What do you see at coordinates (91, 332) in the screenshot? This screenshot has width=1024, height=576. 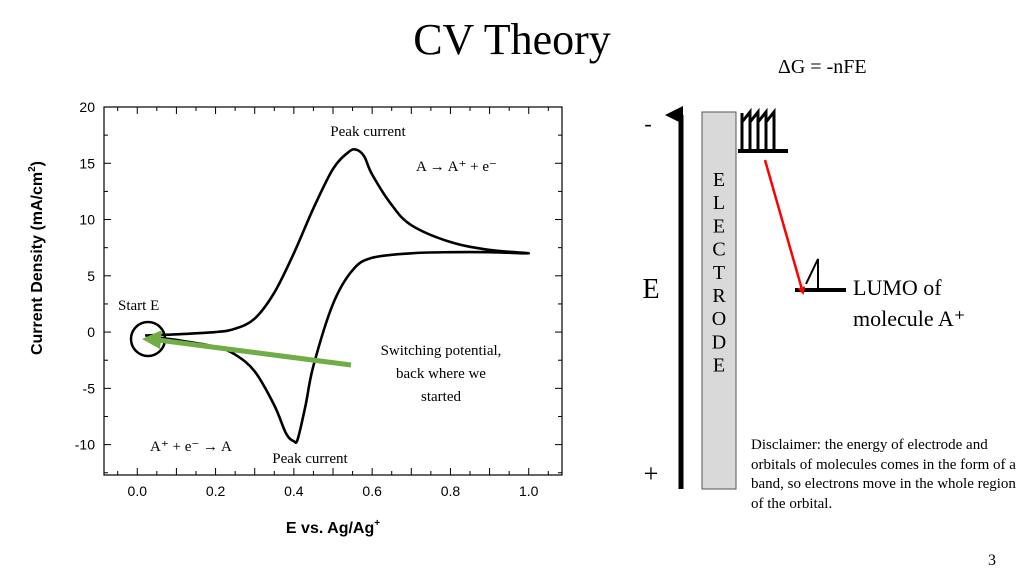 I see `y-tick-label: 0` at bounding box center [91, 332].